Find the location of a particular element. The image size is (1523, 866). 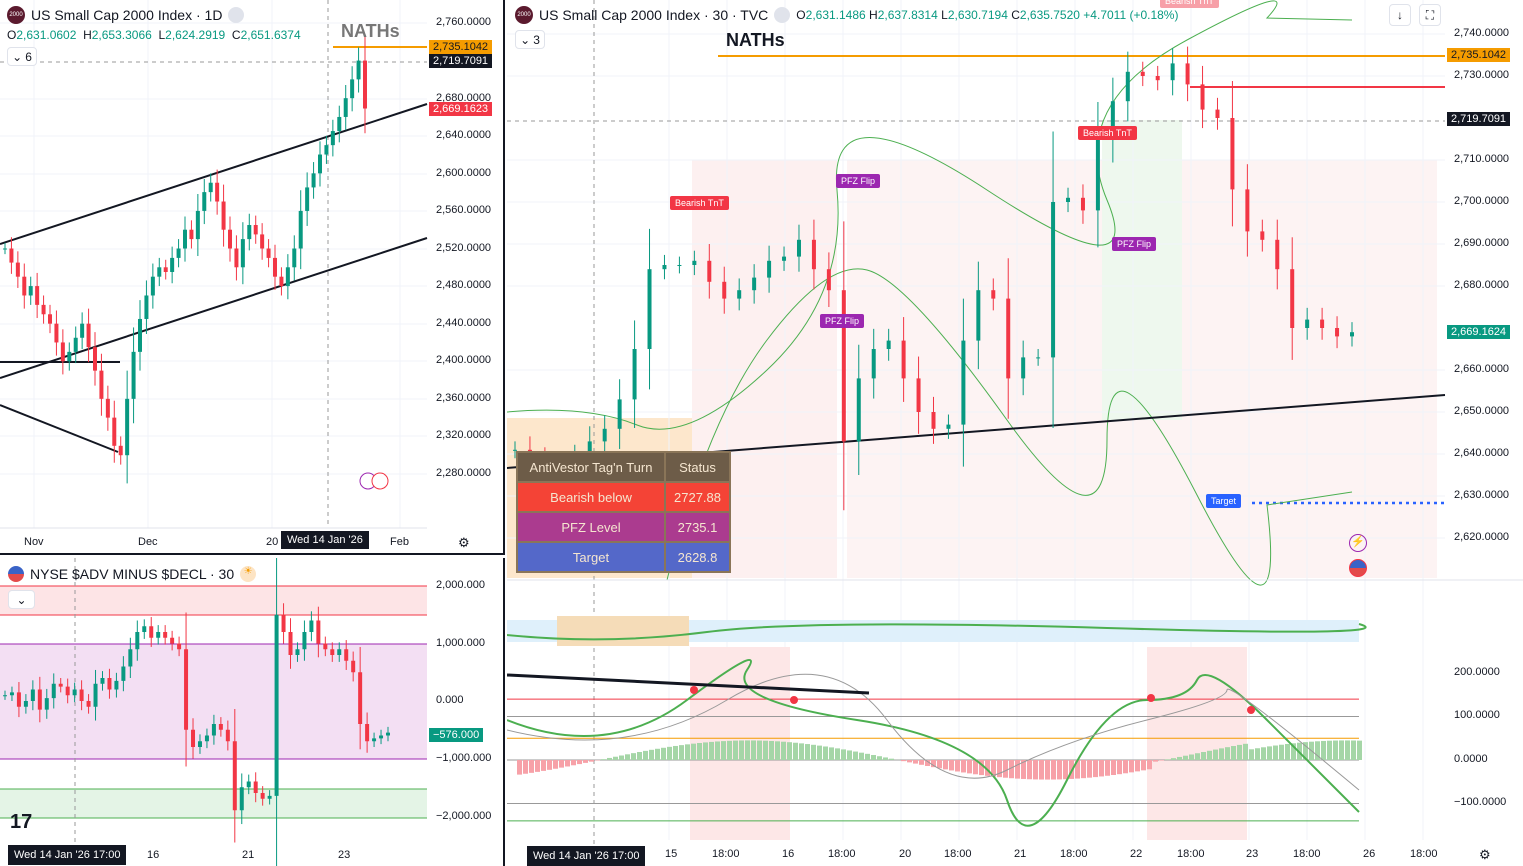

table-row: Target 2628.8 is located at coordinates (623, 557).